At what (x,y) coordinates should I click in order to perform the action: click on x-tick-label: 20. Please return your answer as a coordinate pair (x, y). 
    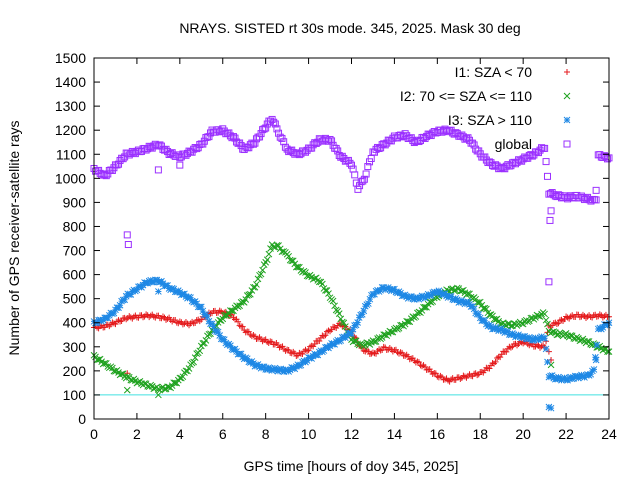
    Looking at the image, I should click on (523, 434).